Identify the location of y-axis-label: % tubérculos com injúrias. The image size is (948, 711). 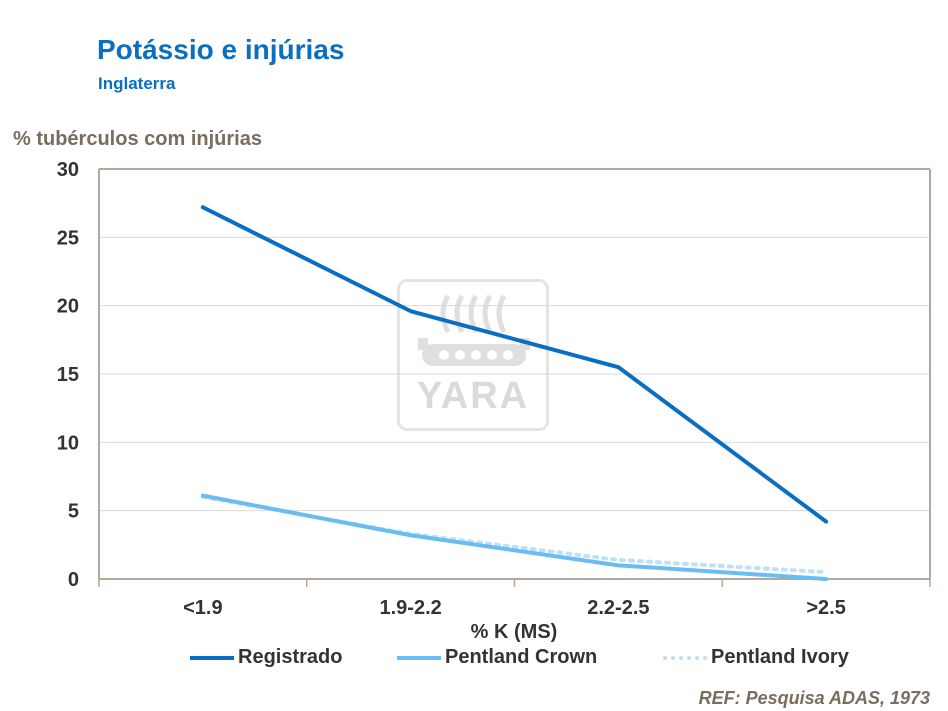
(137, 139).